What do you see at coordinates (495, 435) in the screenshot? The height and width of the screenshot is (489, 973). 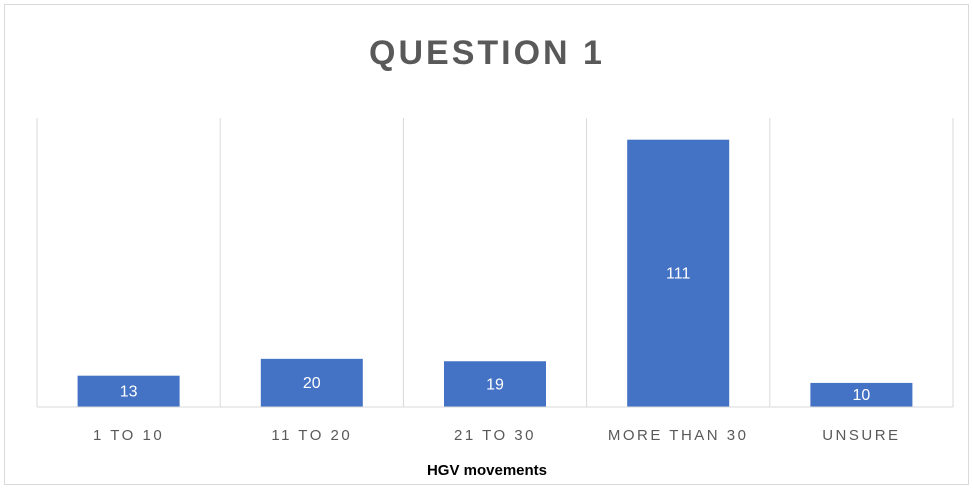 I see `x-tick-label: 21 TO 30` at bounding box center [495, 435].